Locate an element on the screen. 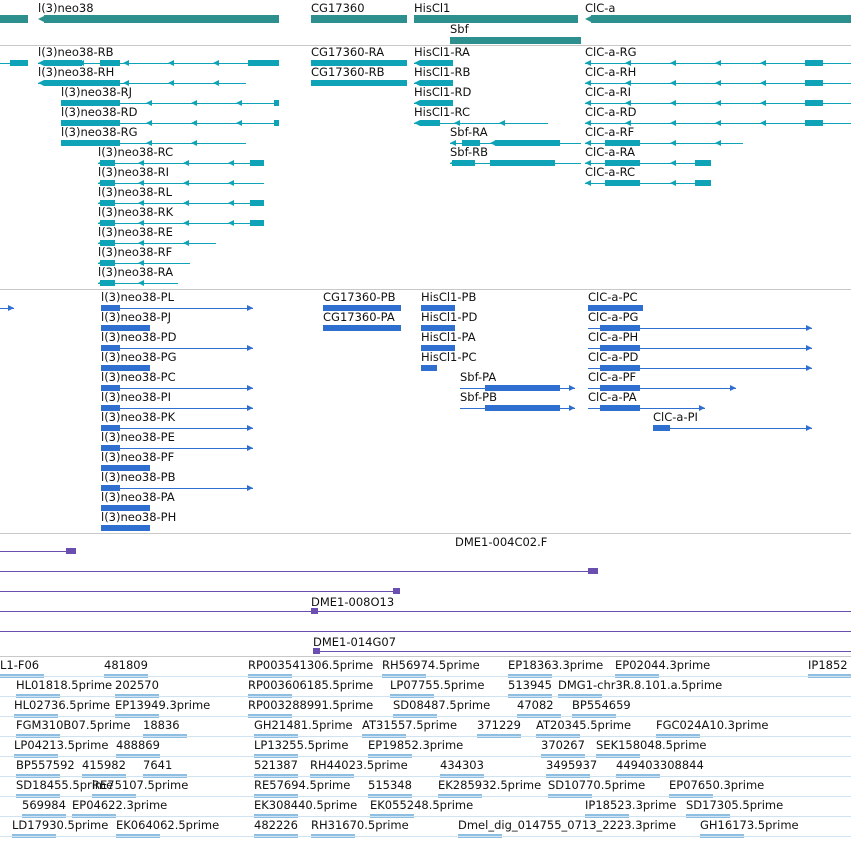 This screenshot has width=851, height=841. feature-label: l(3)neo38-PJ is located at coordinates (136, 317).